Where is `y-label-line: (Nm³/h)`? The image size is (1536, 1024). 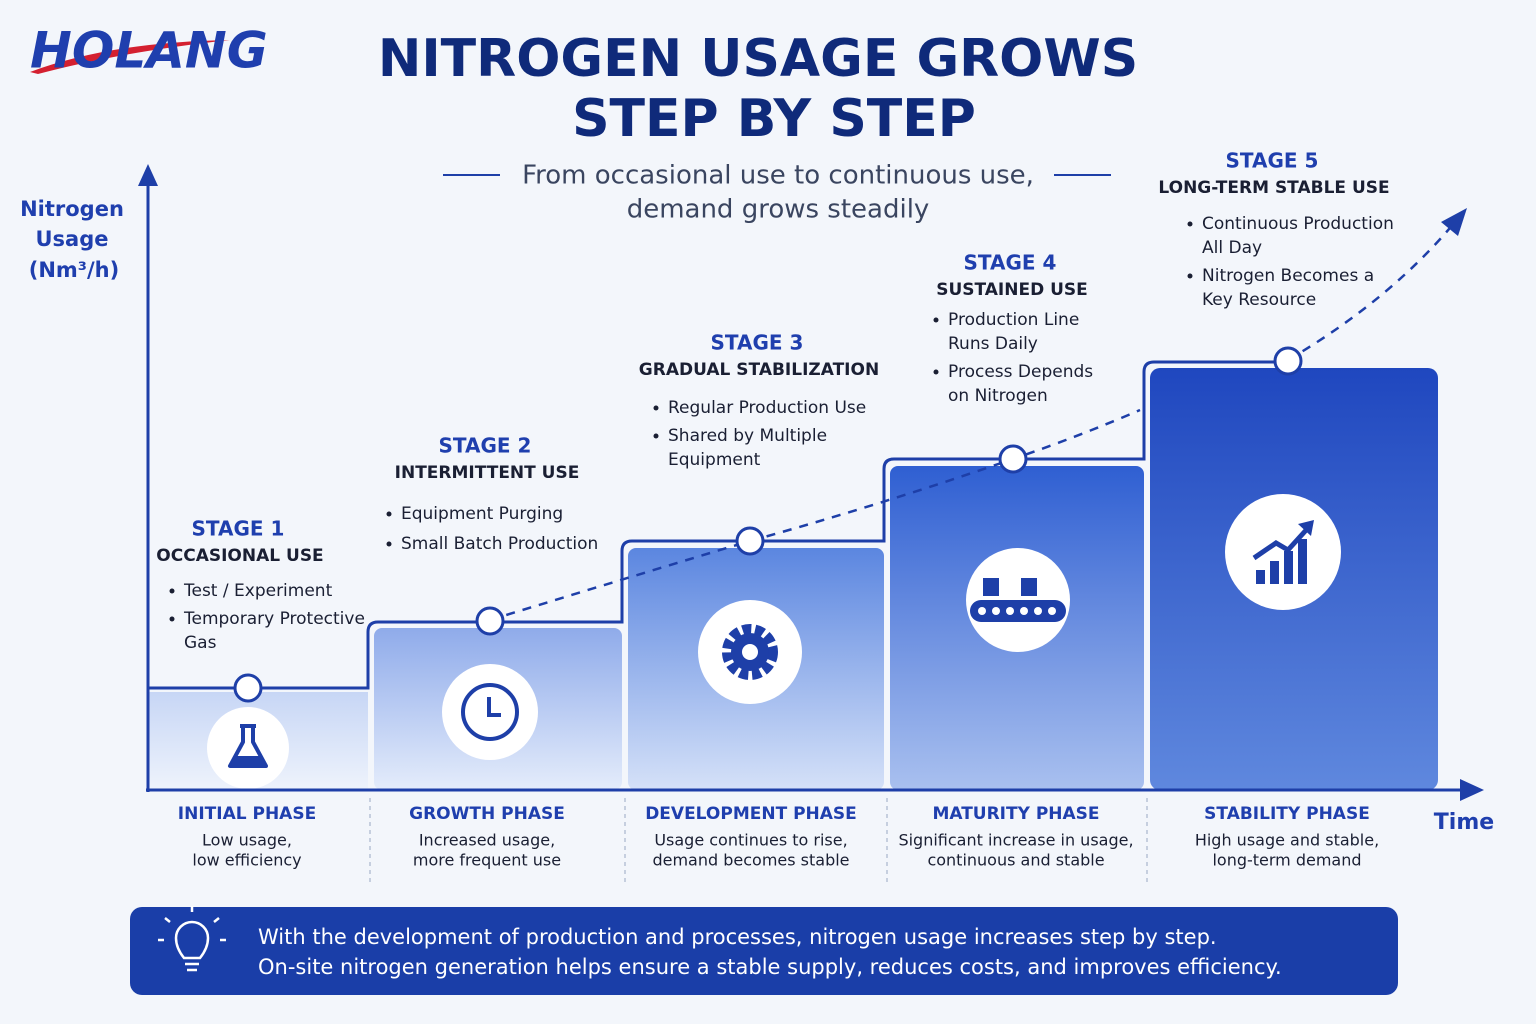 y-label-line: (Nm³/h) is located at coordinates (74, 270).